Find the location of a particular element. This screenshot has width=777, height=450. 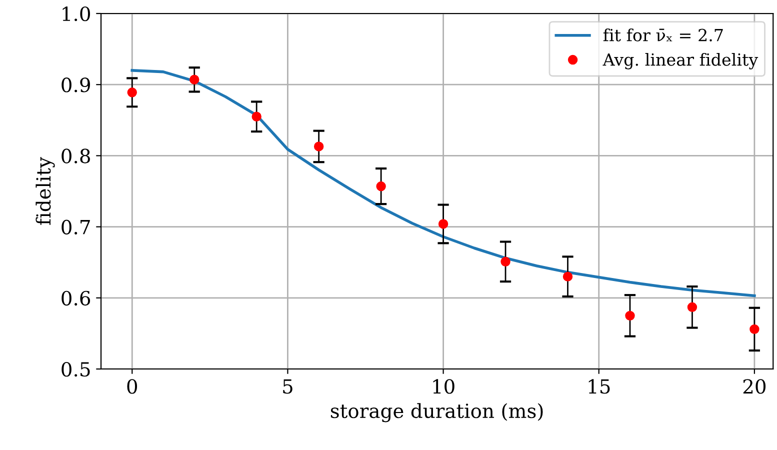

y-tick-label: 1.0 is located at coordinates (76, 14).